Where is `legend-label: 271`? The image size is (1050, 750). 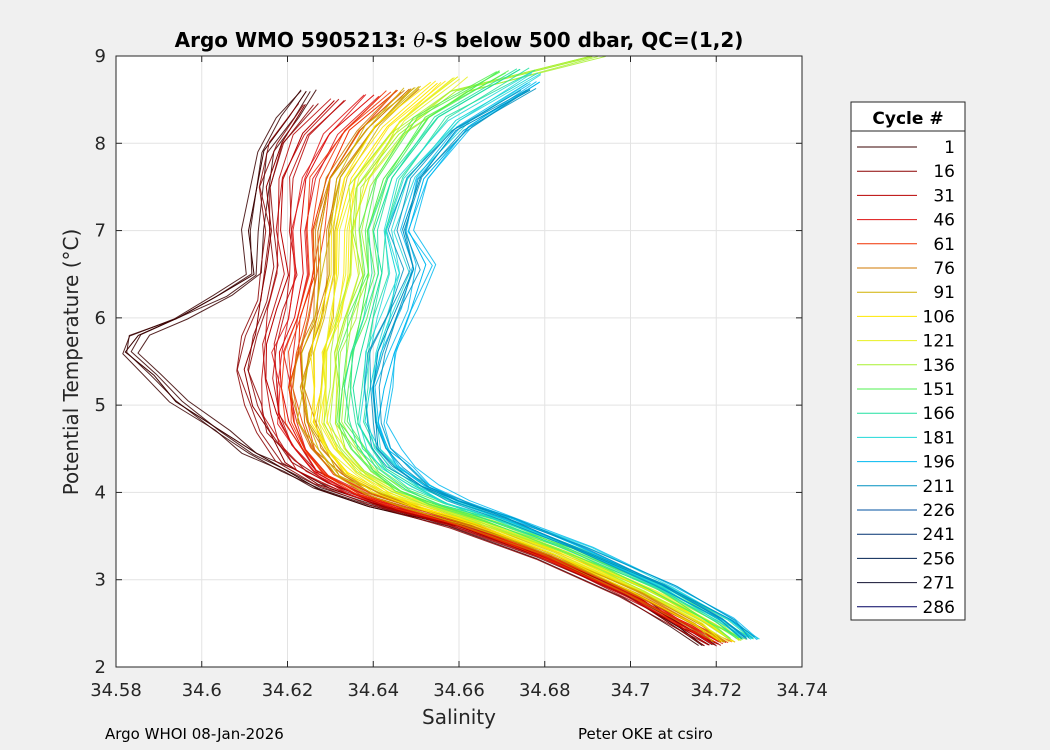 legend-label: 271 is located at coordinates (939, 584).